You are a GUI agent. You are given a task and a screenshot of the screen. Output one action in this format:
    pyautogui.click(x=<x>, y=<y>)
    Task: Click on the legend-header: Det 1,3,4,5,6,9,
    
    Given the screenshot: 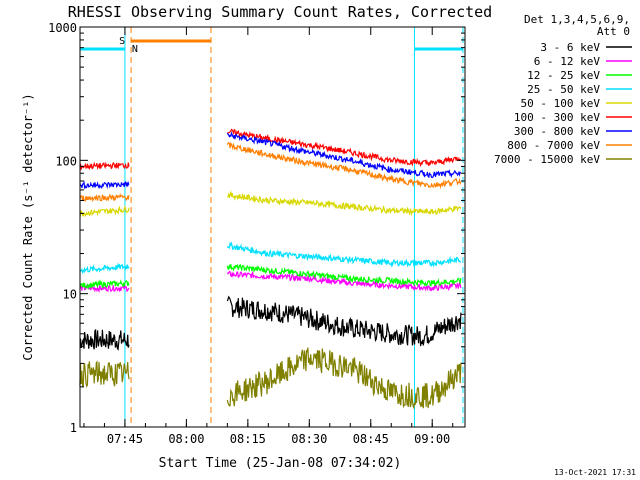 What is the action you would take?
    pyautogui.click(x=577, y=19)
    